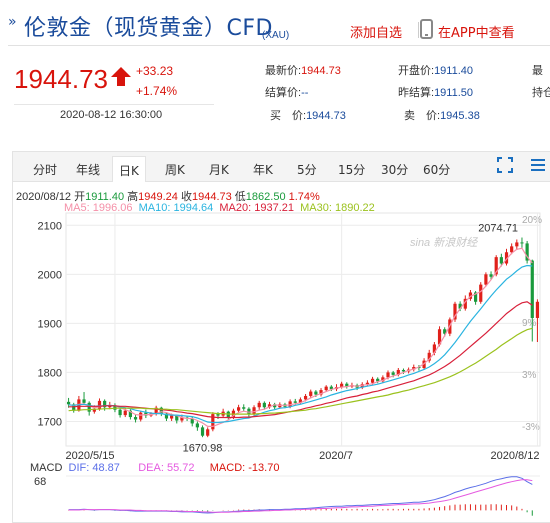 This screenshot has height=523, width=550. Describe the element at coordinates (538, 165) in the screenshot. I see `menu-icon` at that location.